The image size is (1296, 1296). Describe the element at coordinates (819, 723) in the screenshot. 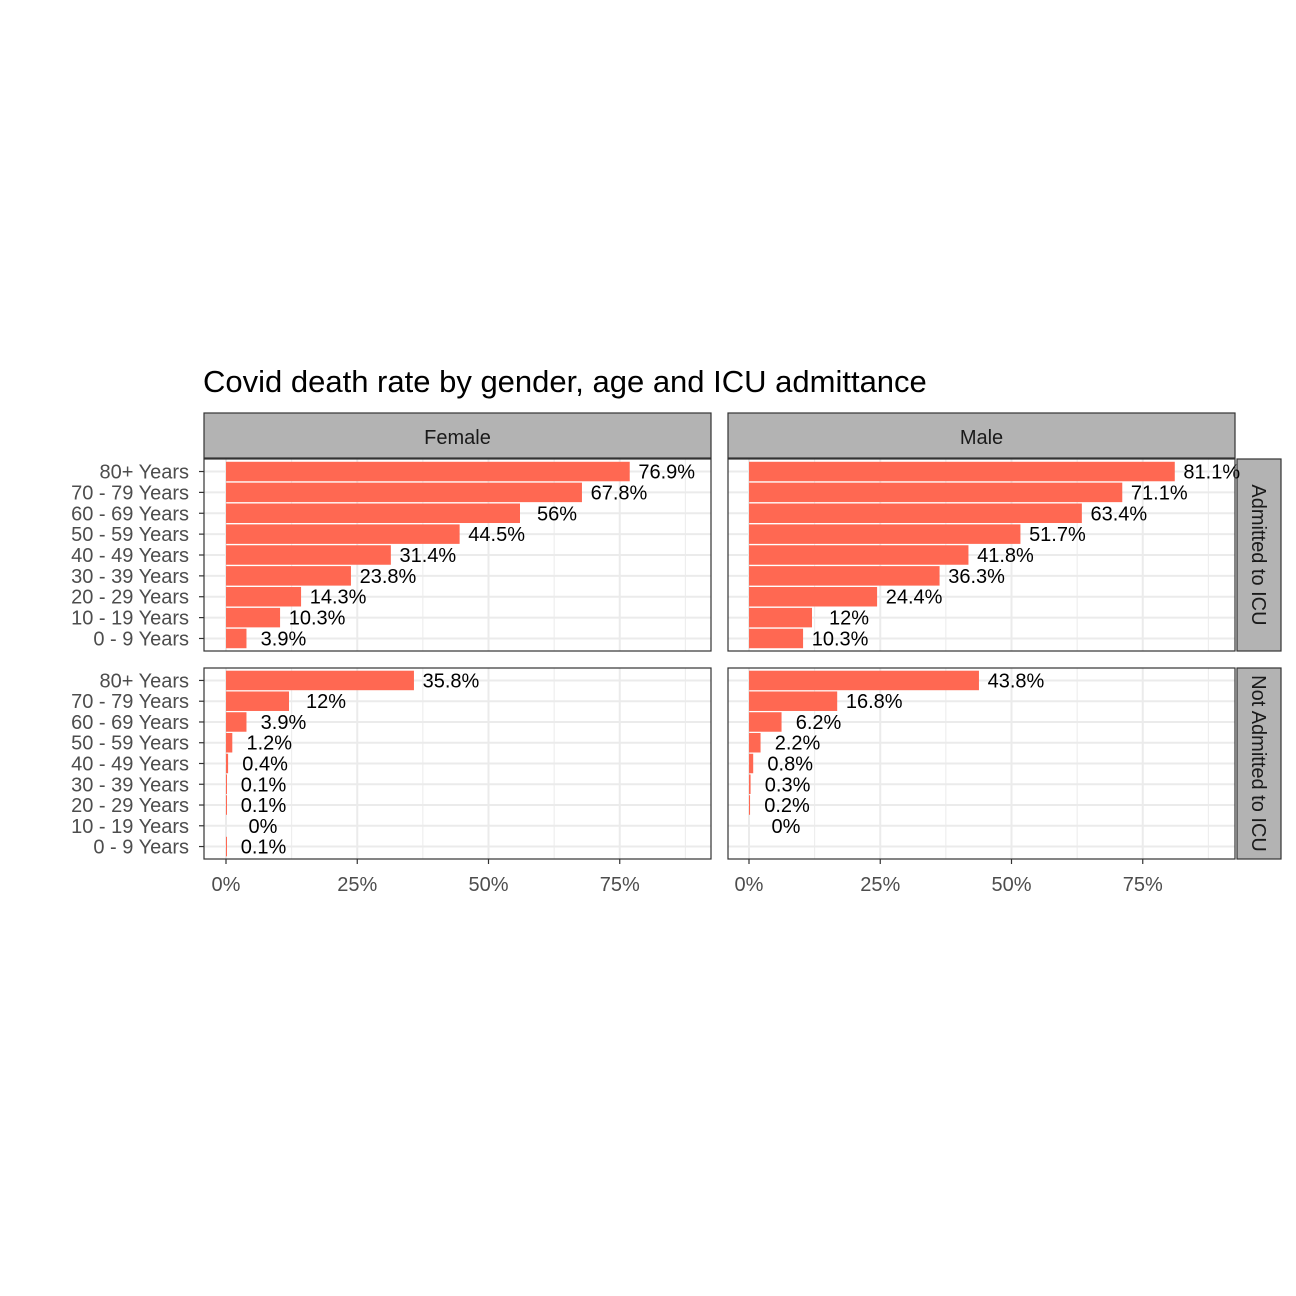

I see `data-label: 6.2%` at that location.